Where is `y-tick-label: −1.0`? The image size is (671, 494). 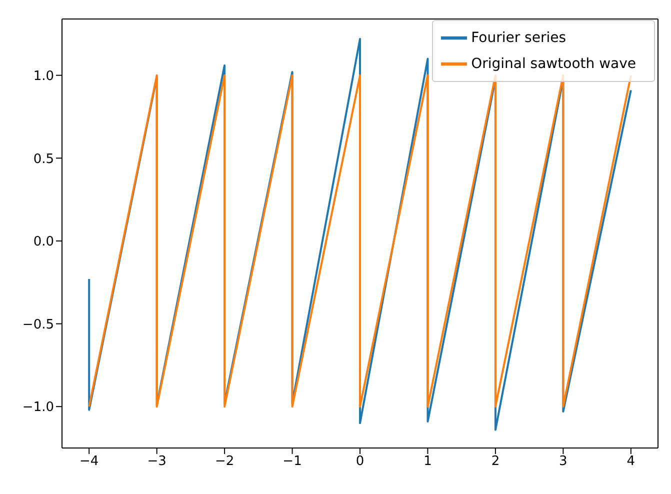
y-tick-label: −1.0 is located at coordinates (38, 408).